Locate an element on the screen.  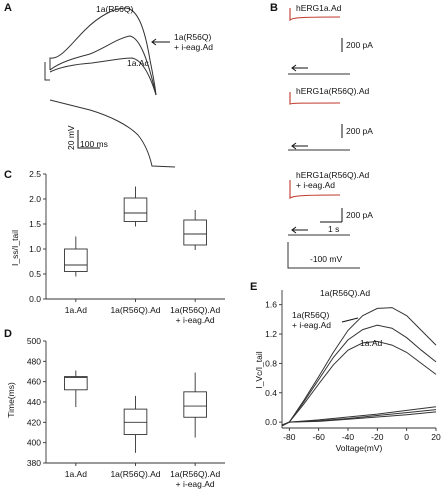
chart-e-series-label: 1a(R56Q).Ad is located at coordinates (345, 293).